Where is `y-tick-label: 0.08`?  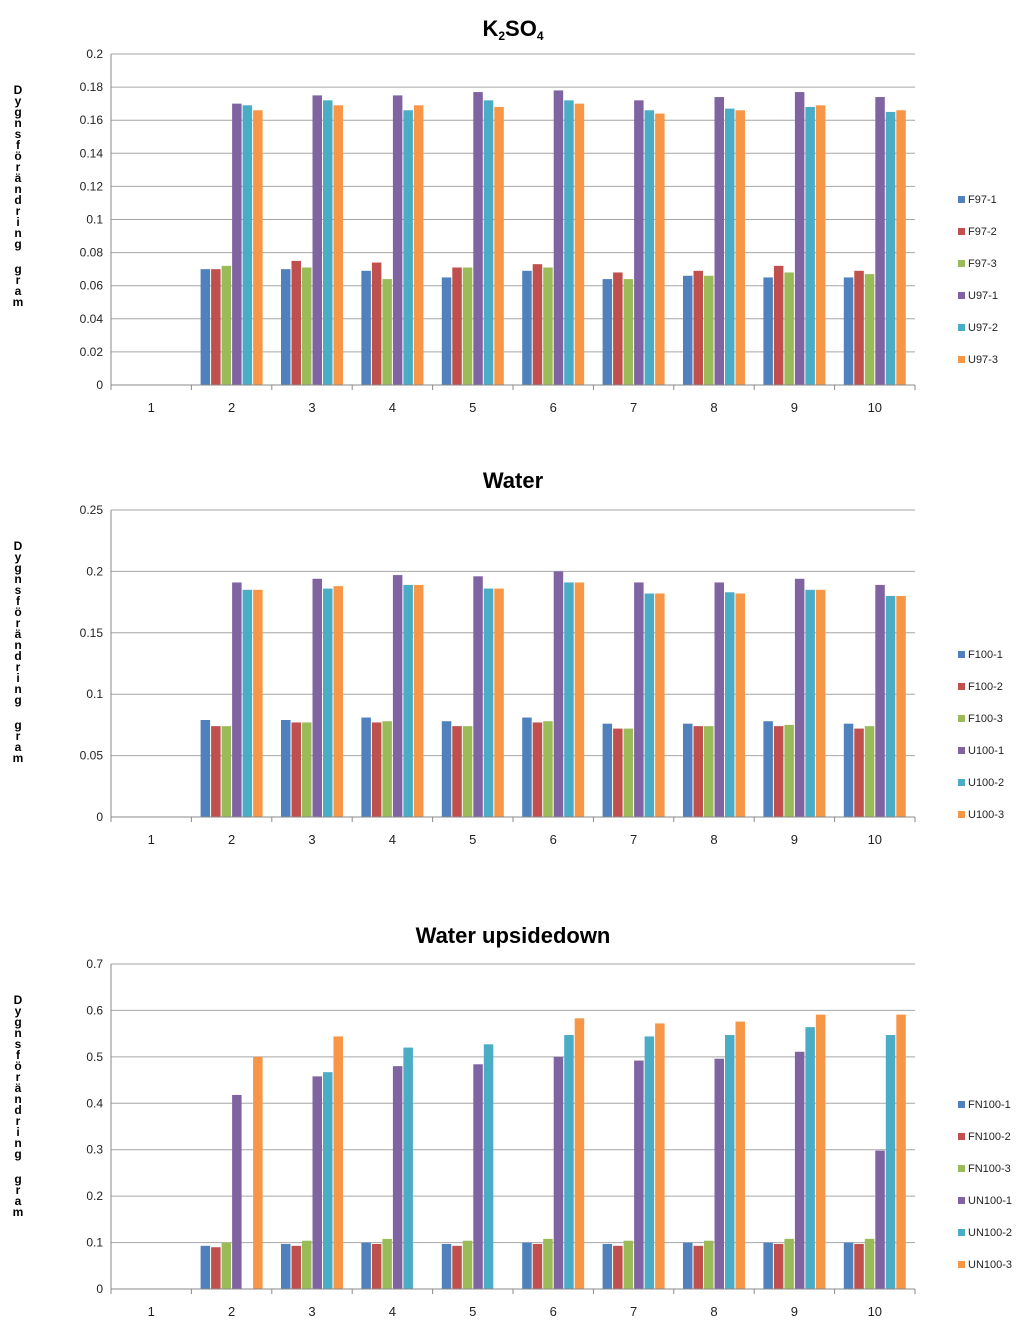 y-tick-label: 0.08 is located at coordinates (92, 253).